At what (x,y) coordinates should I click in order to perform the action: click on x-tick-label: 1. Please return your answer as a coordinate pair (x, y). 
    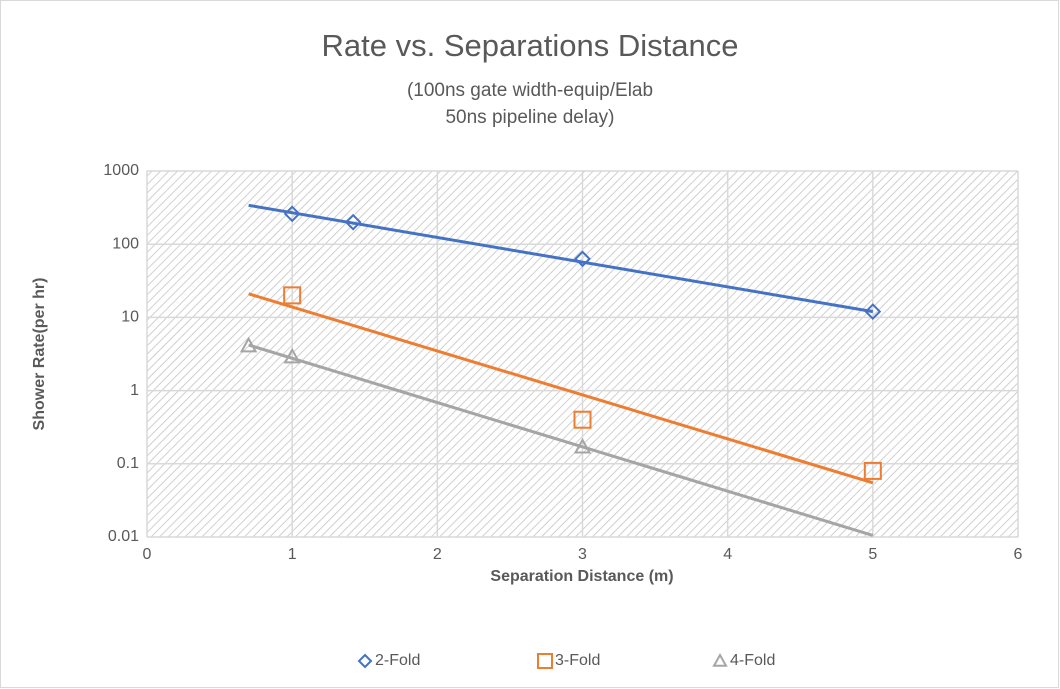
    Looking at the image, I should click on (292, 554).